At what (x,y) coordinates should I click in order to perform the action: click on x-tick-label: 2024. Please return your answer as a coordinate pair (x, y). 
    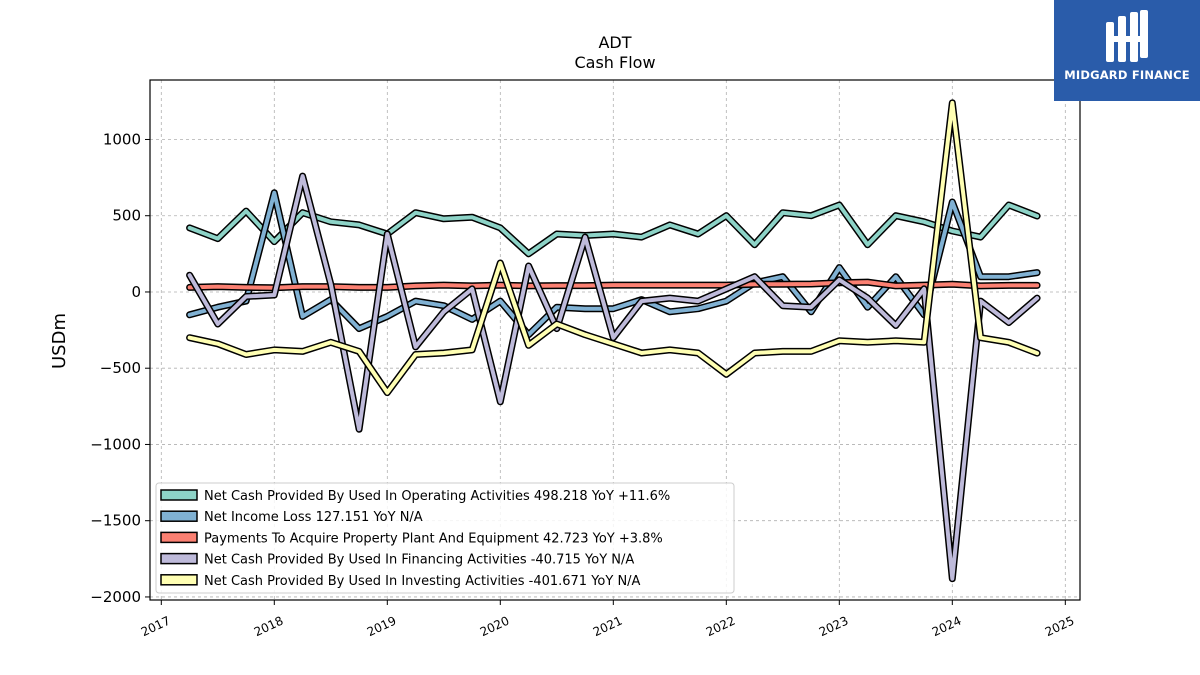
    Looking at the image, I should click on (947, 627).